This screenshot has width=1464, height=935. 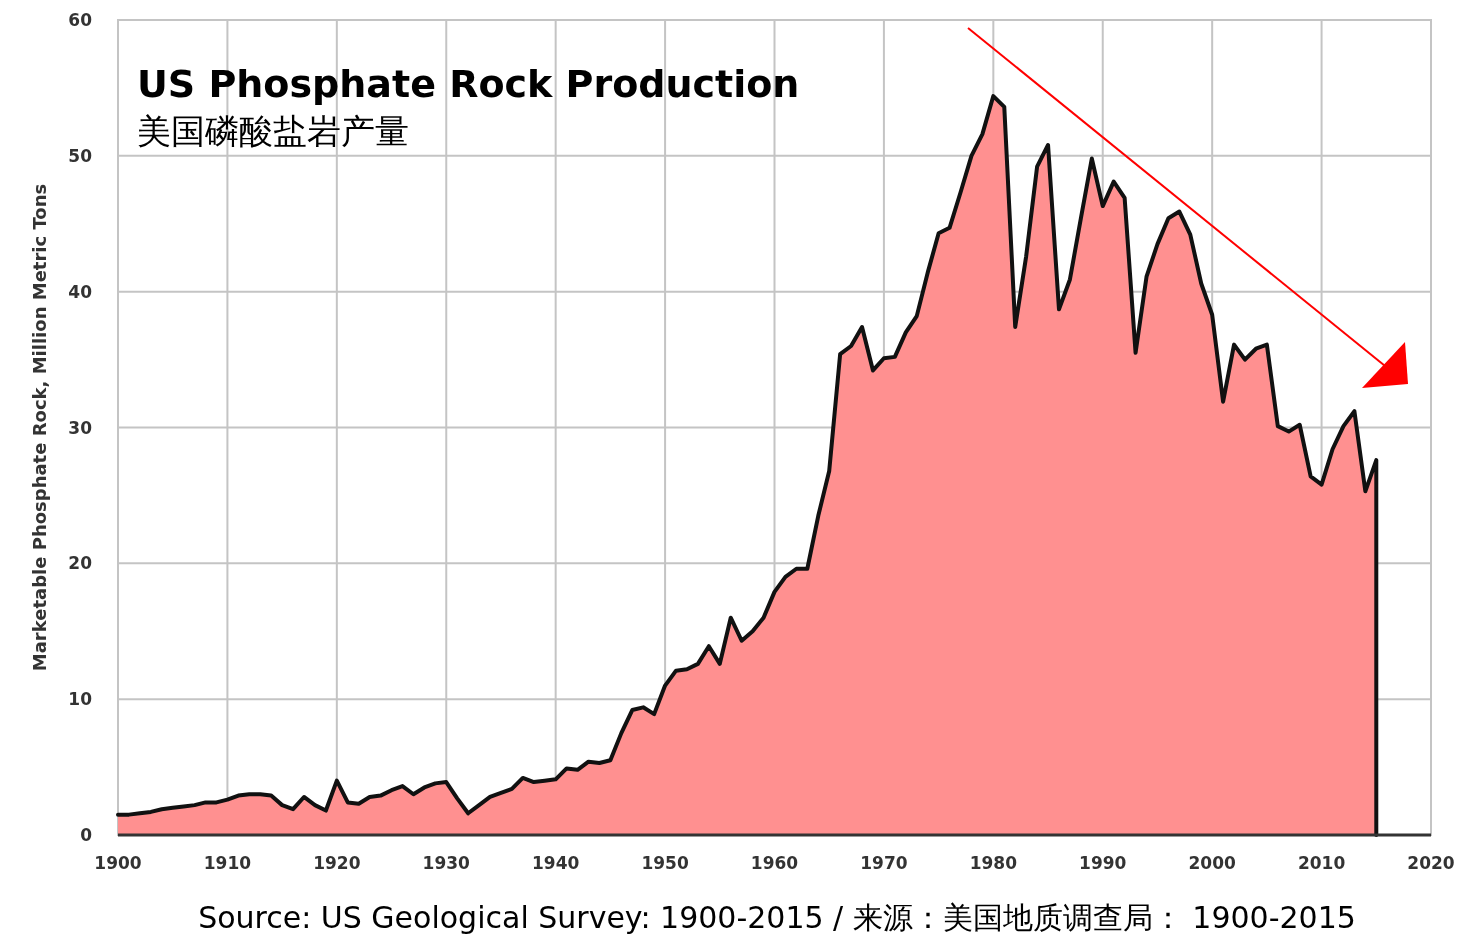 I want to click on x-tick-label: 1930, so click(x=446, y=863).